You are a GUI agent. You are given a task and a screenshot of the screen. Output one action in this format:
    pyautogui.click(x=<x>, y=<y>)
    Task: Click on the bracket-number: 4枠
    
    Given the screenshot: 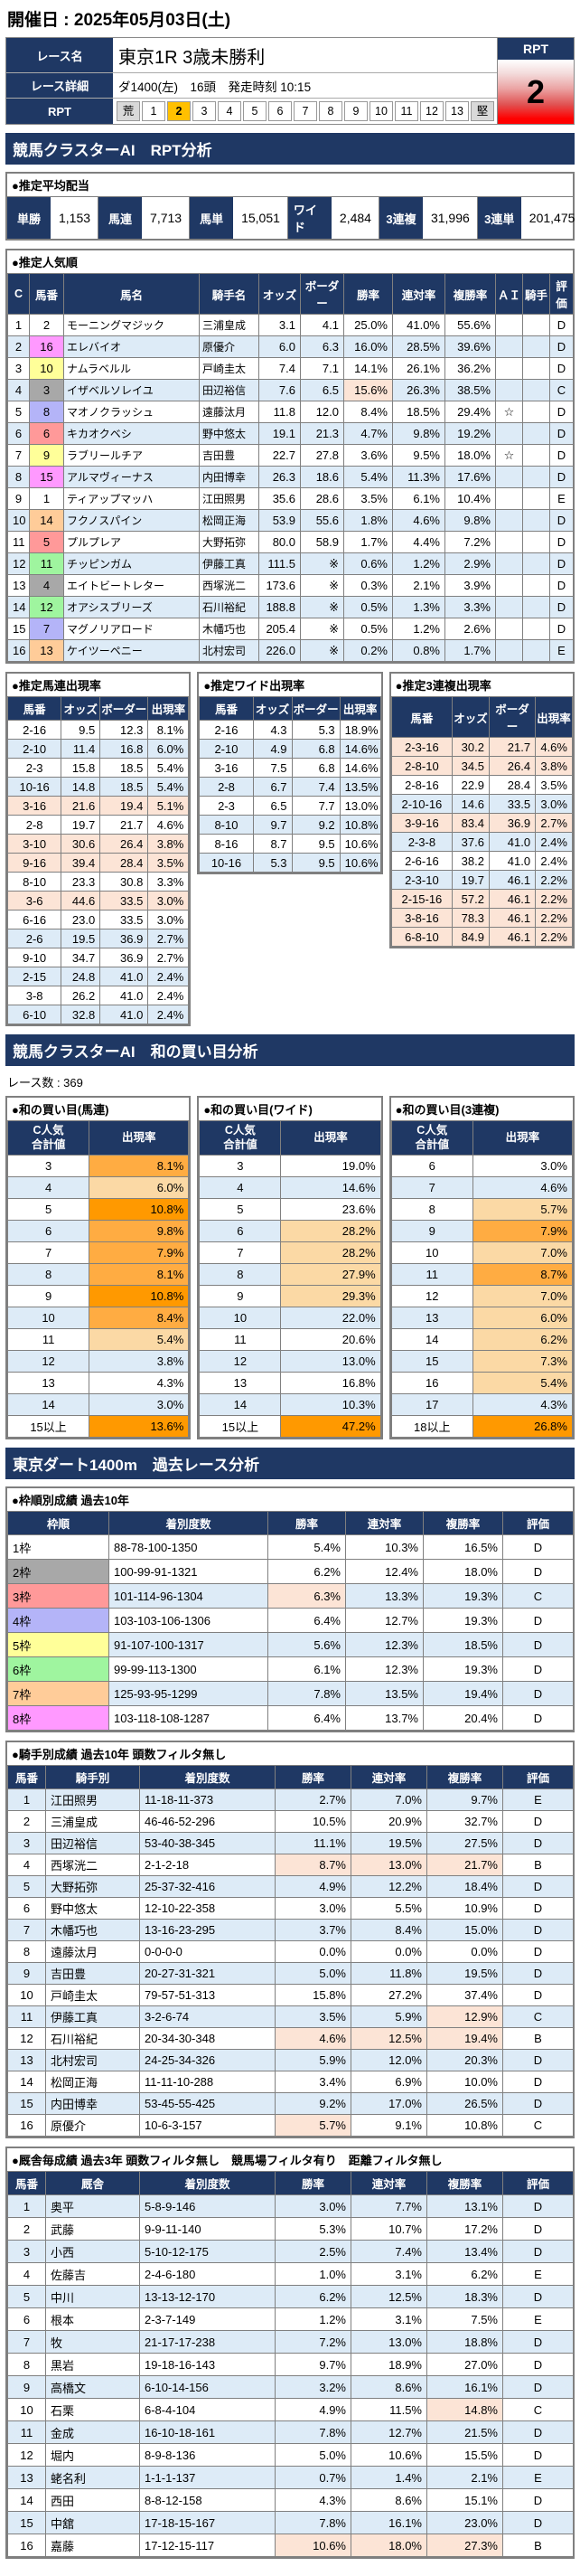 What is the action you would take?
    pyautogui.click(x=58, y=1621)
    